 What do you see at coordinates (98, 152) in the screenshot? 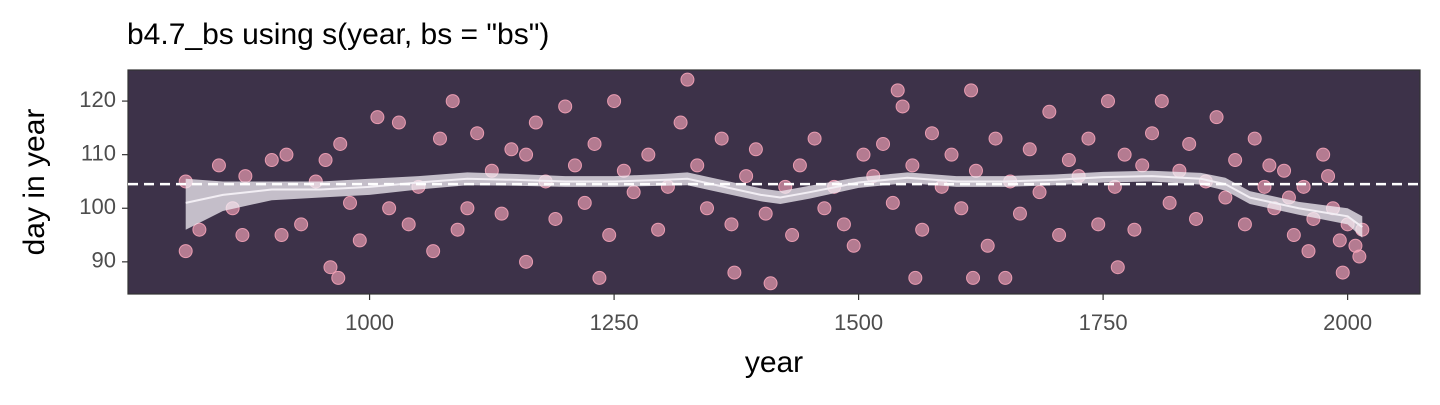
I see `y-tick-label: 110` at bounding box center [98, 152].